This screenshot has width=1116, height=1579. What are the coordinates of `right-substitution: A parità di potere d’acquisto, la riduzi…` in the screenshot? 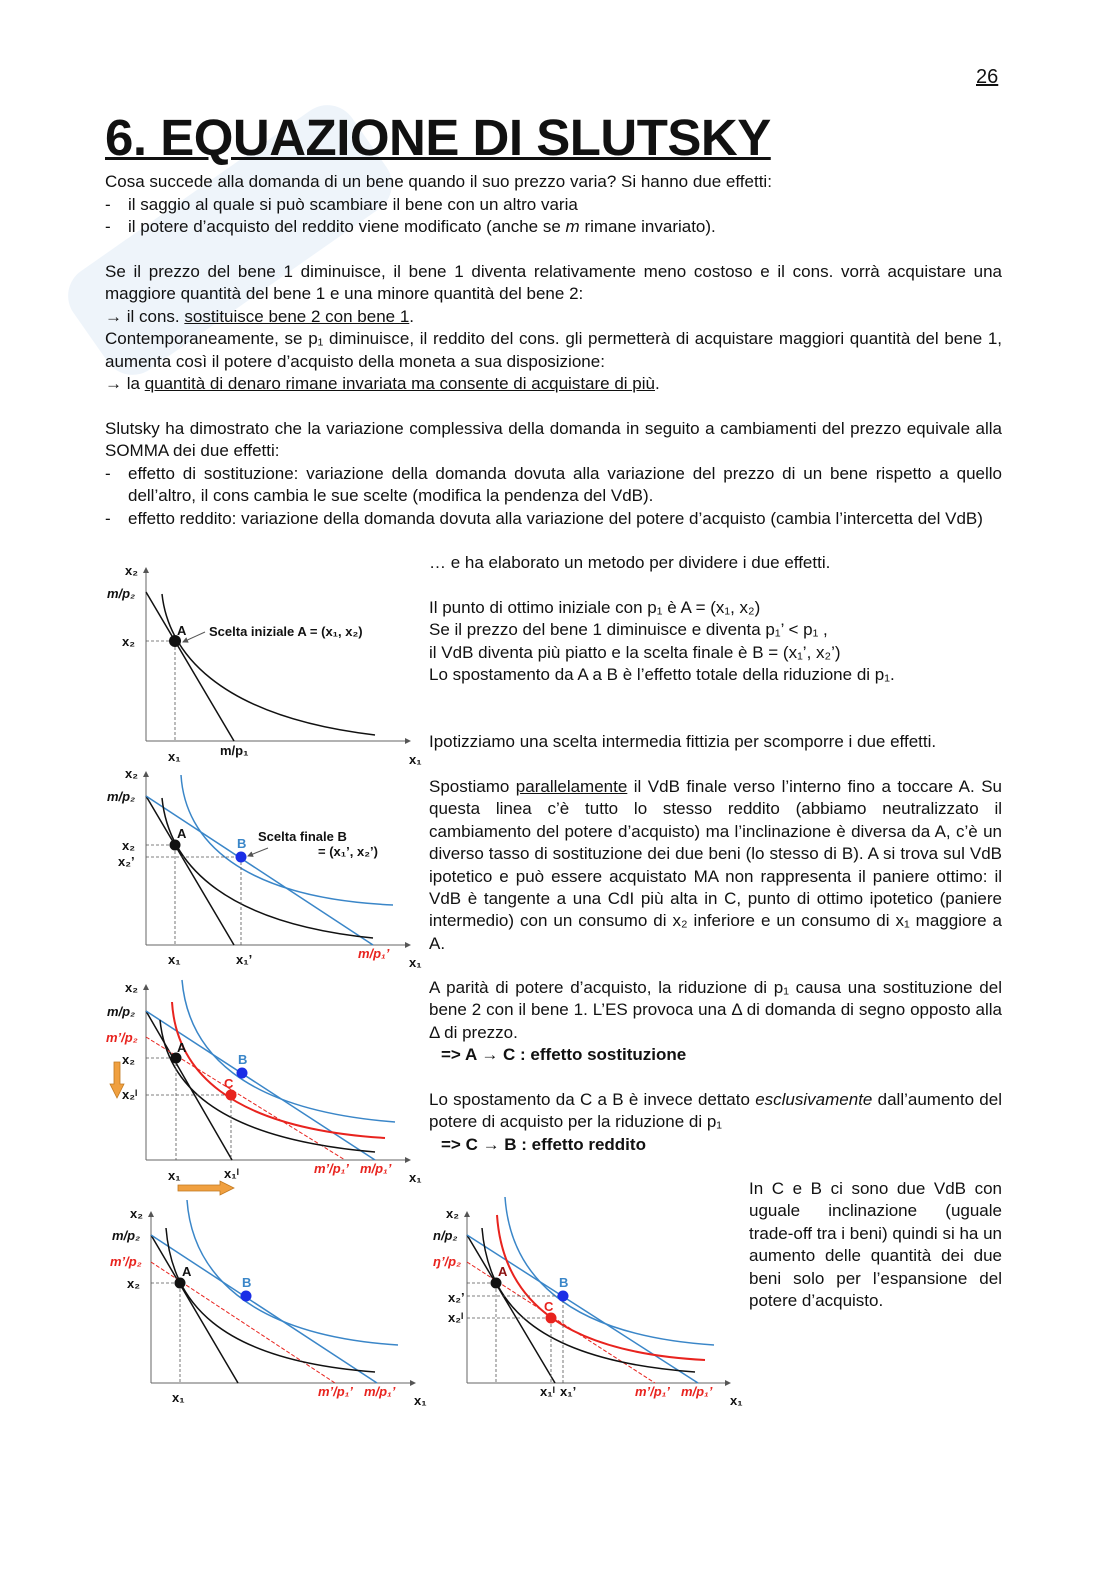 It's located at (715, 1010).